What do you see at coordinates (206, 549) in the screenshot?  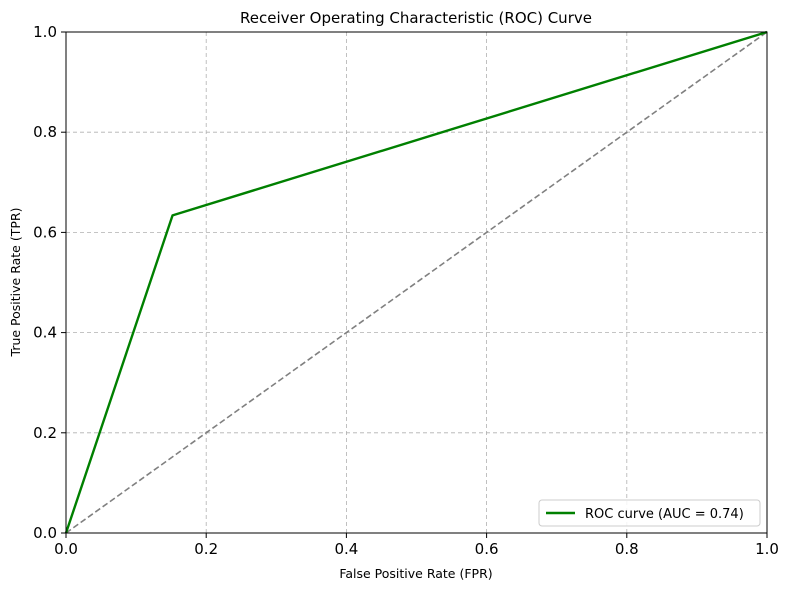 I see `x-tick-label: 0.2` at bounding box center [206, 549].